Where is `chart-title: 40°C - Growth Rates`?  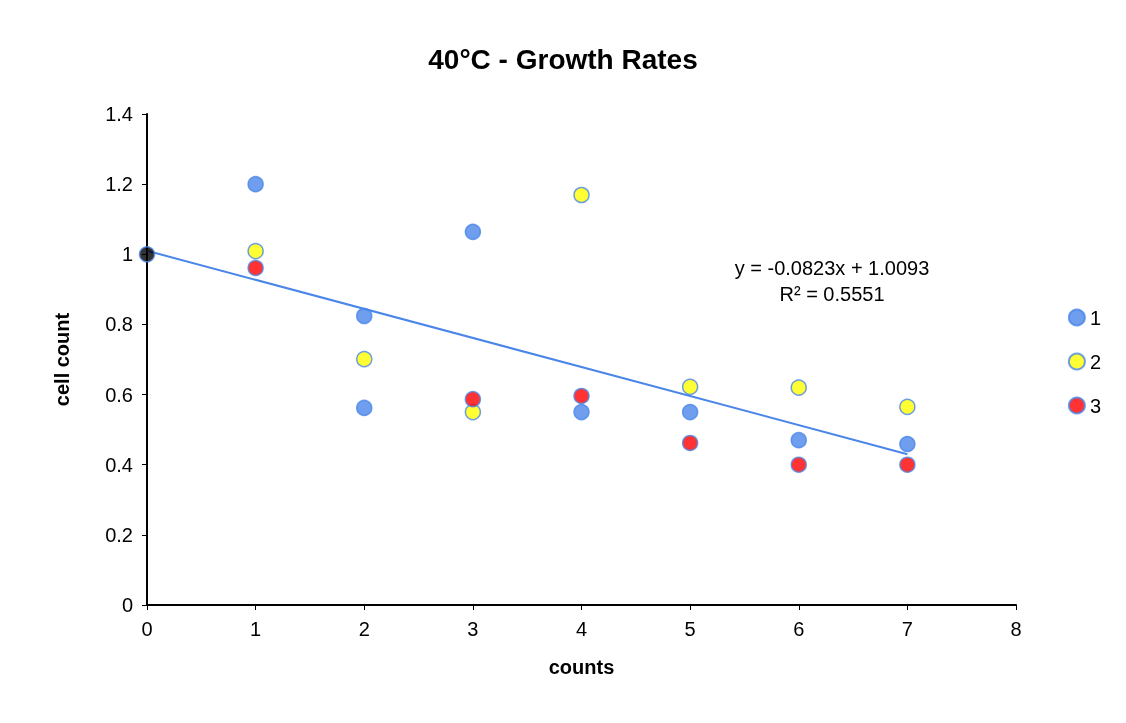 chart-title: 40°C - Growth Rates is located at coordinates (563, 59).